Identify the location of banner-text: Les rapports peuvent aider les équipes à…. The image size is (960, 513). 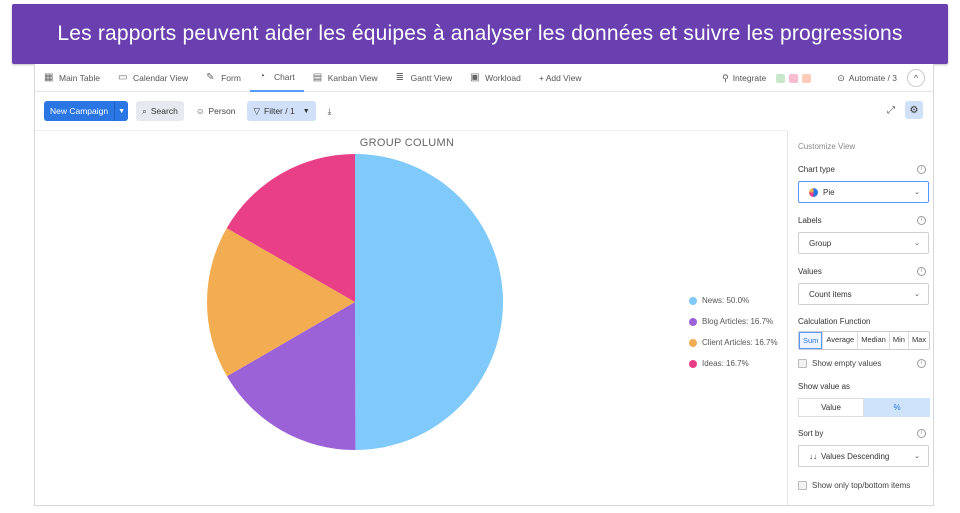
(480, 33).